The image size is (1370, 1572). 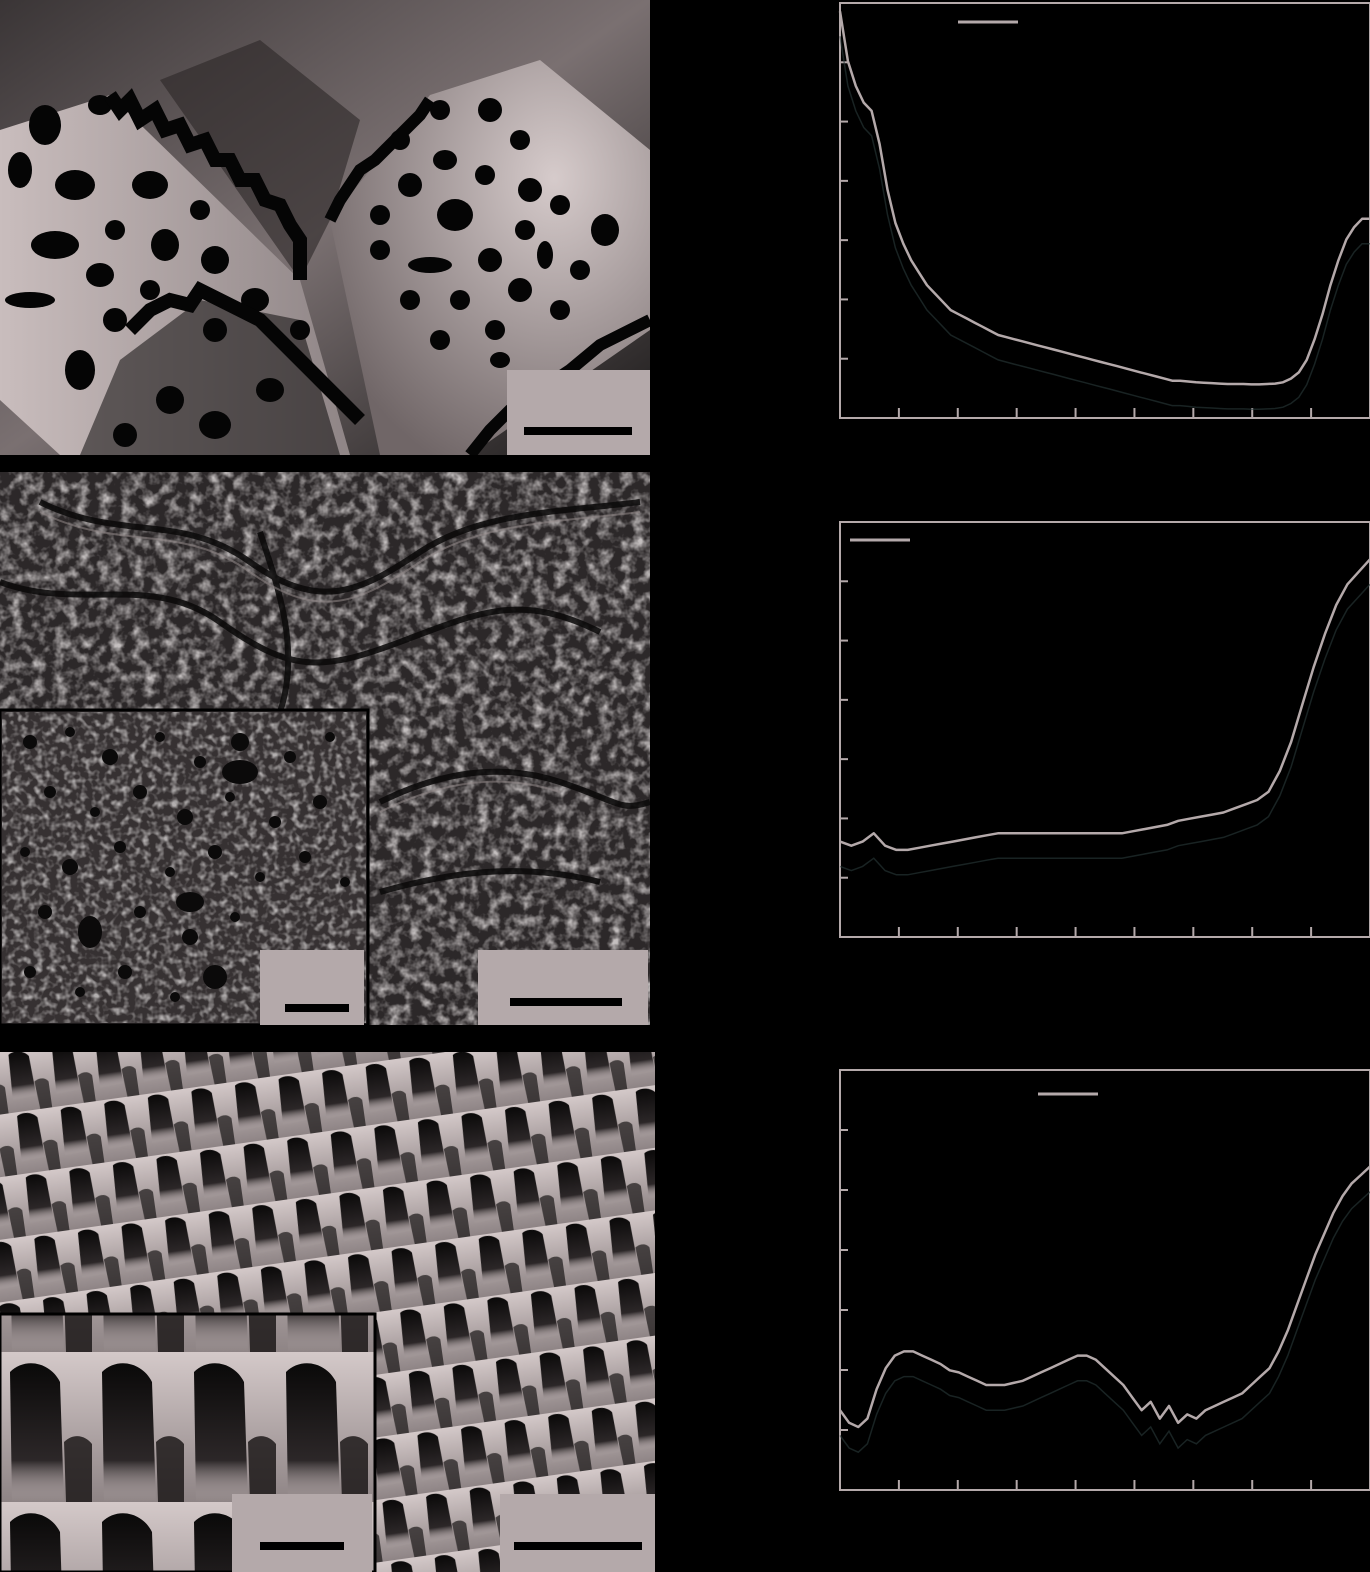 I want to click on scalebar-b, so click(x=566, y=1002).